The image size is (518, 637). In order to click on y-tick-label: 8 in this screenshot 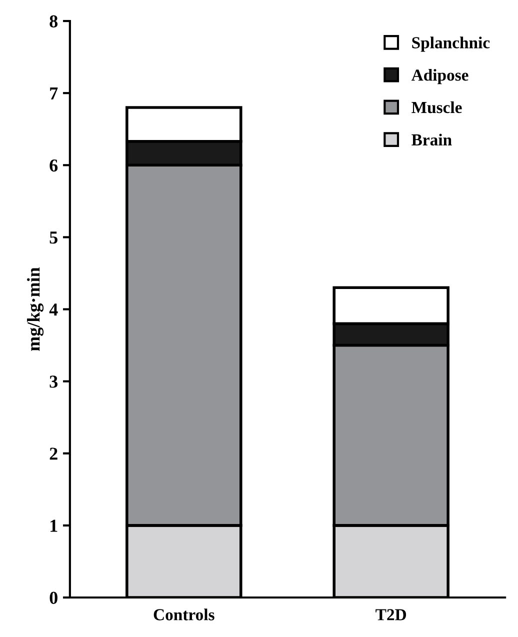, I will do `click(54, 21)`.